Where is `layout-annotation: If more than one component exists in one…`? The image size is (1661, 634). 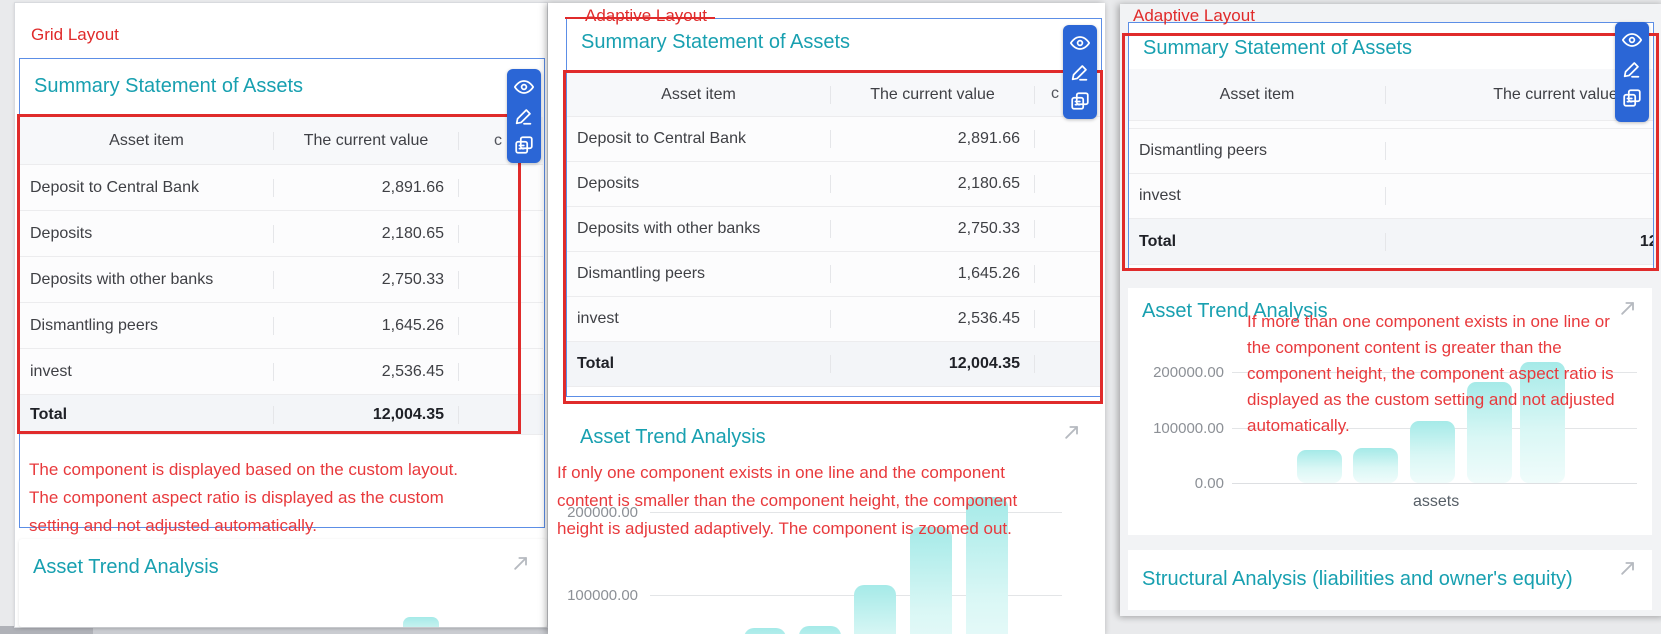 layout-annotation: If more than one component exists in one… is located at coordinates (1431, 373).